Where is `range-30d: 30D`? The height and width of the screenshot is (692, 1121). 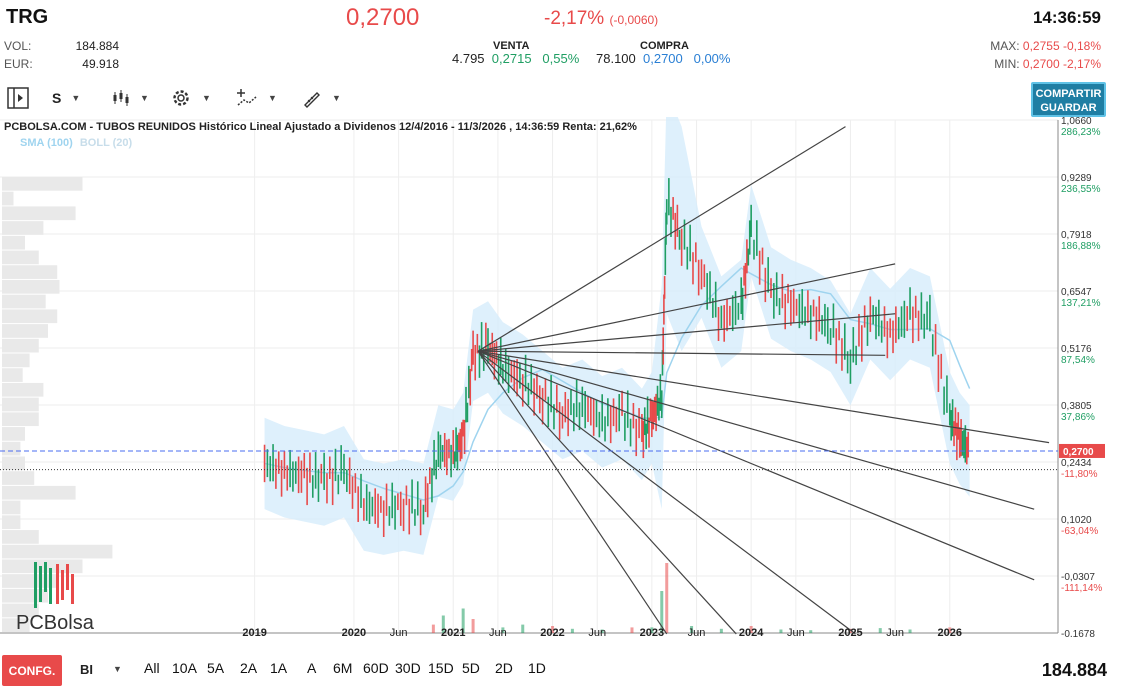 range-30d: 30D is located at coordinates (408, 668).